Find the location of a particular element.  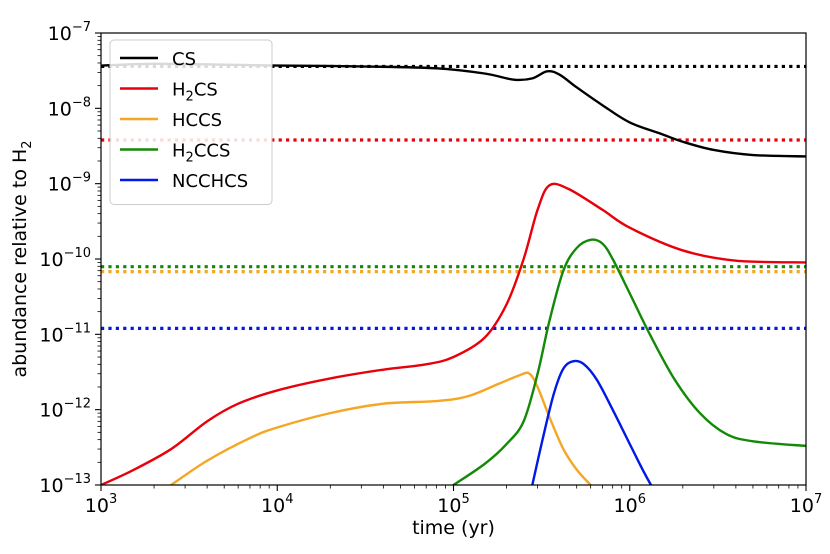

legend-label-cs: CS is located at coordinates (184, 59).